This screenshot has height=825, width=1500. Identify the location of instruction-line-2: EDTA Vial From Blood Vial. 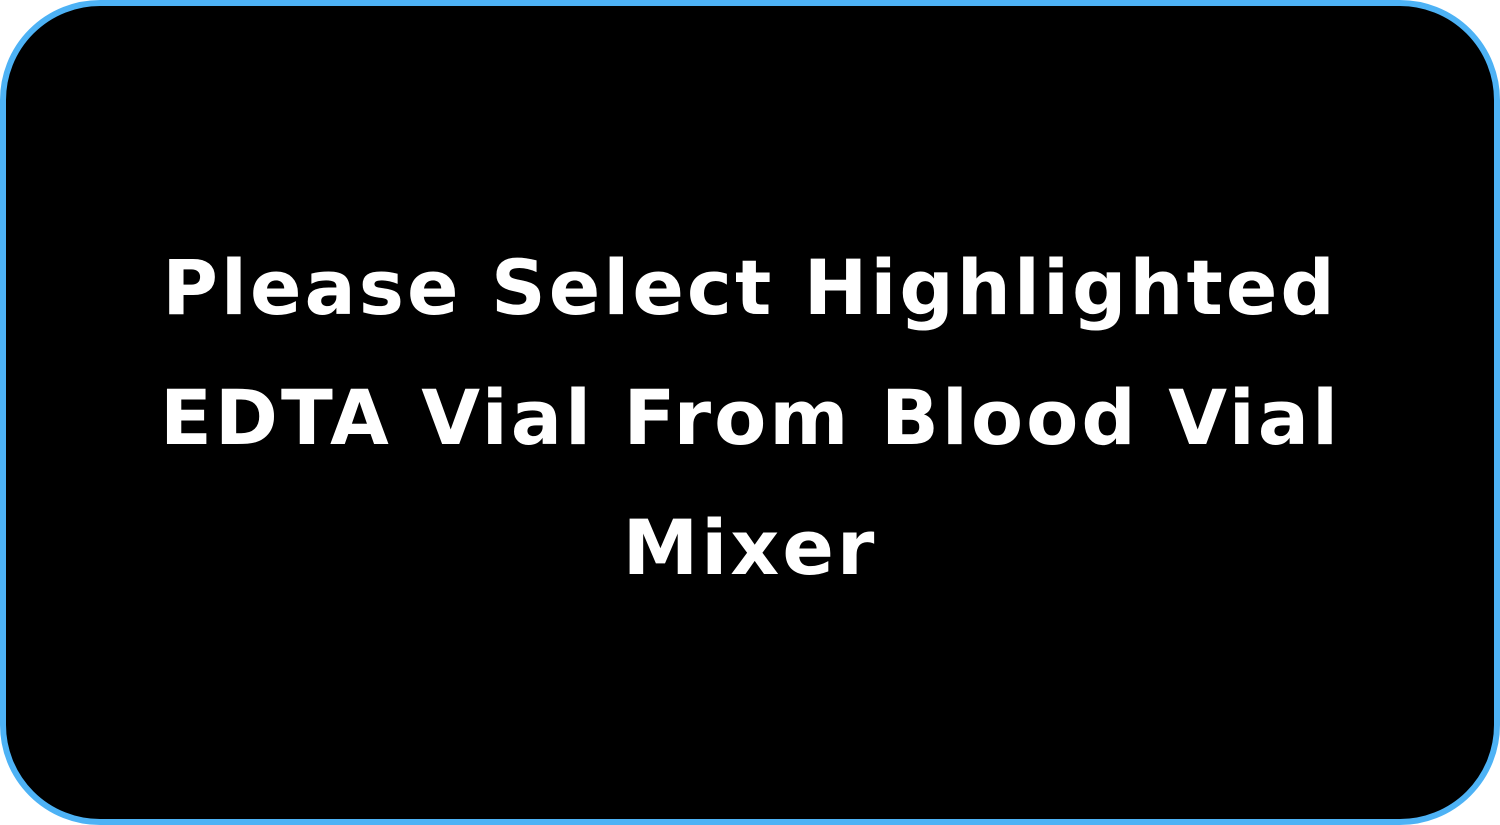
(751, 417).